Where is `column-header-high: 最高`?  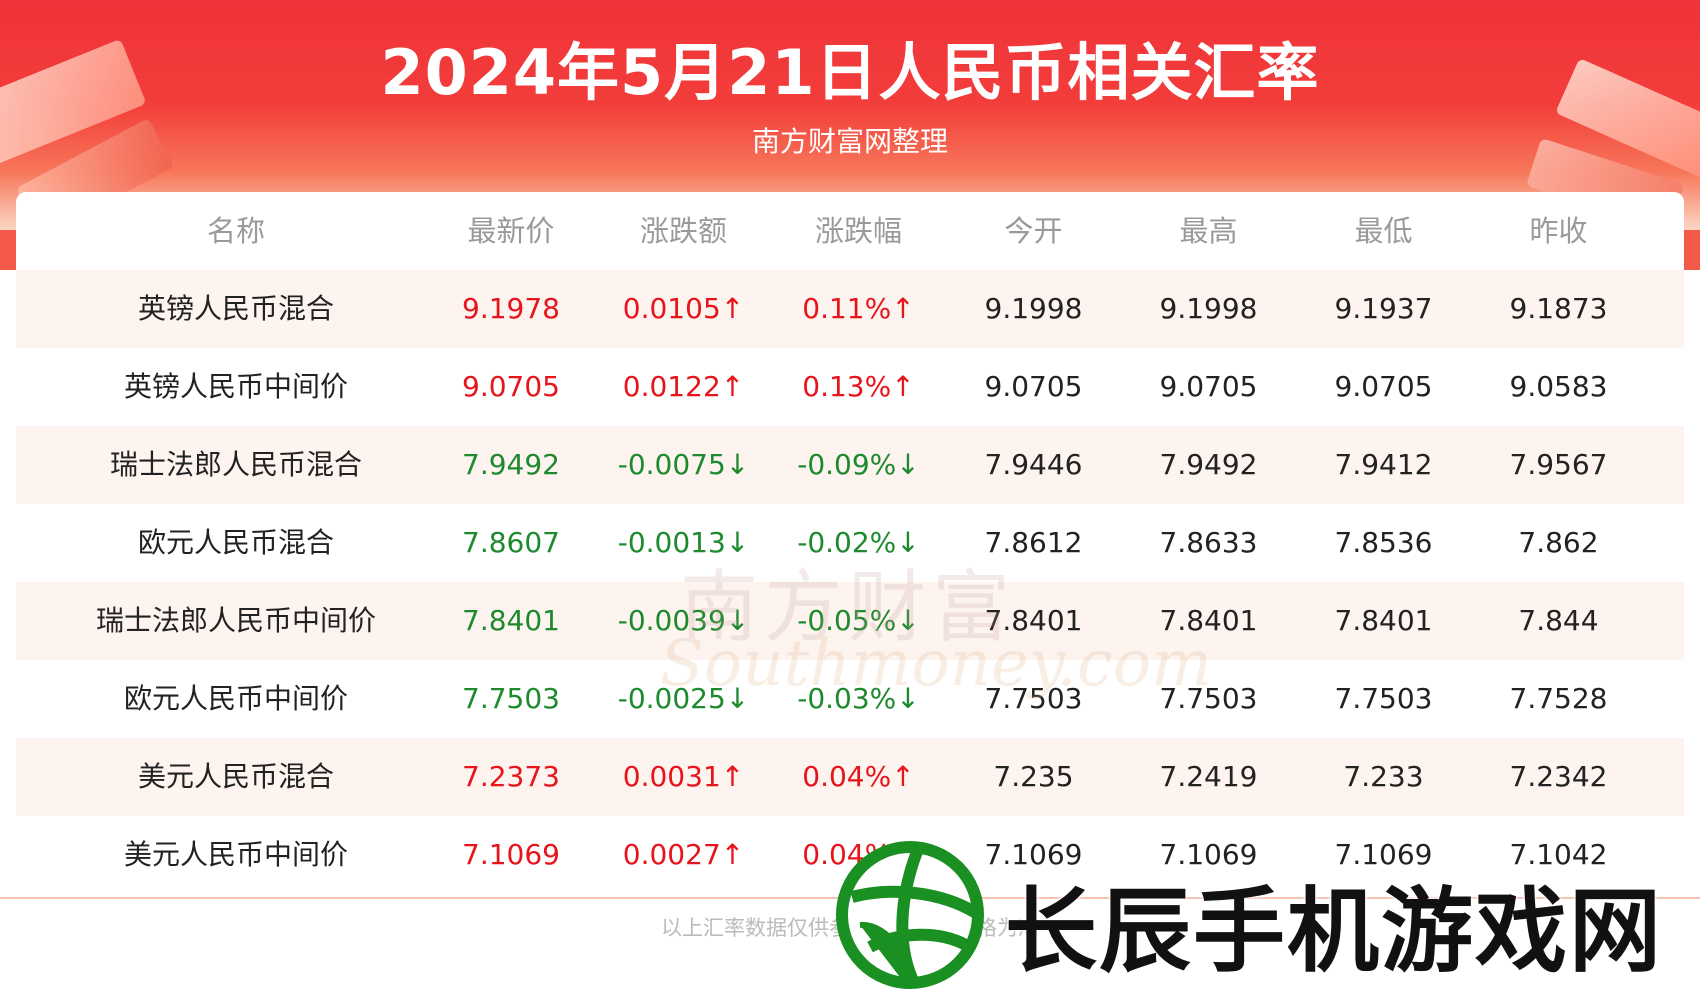 column-header-high: 最高 is located at coordinates (1208, 231).